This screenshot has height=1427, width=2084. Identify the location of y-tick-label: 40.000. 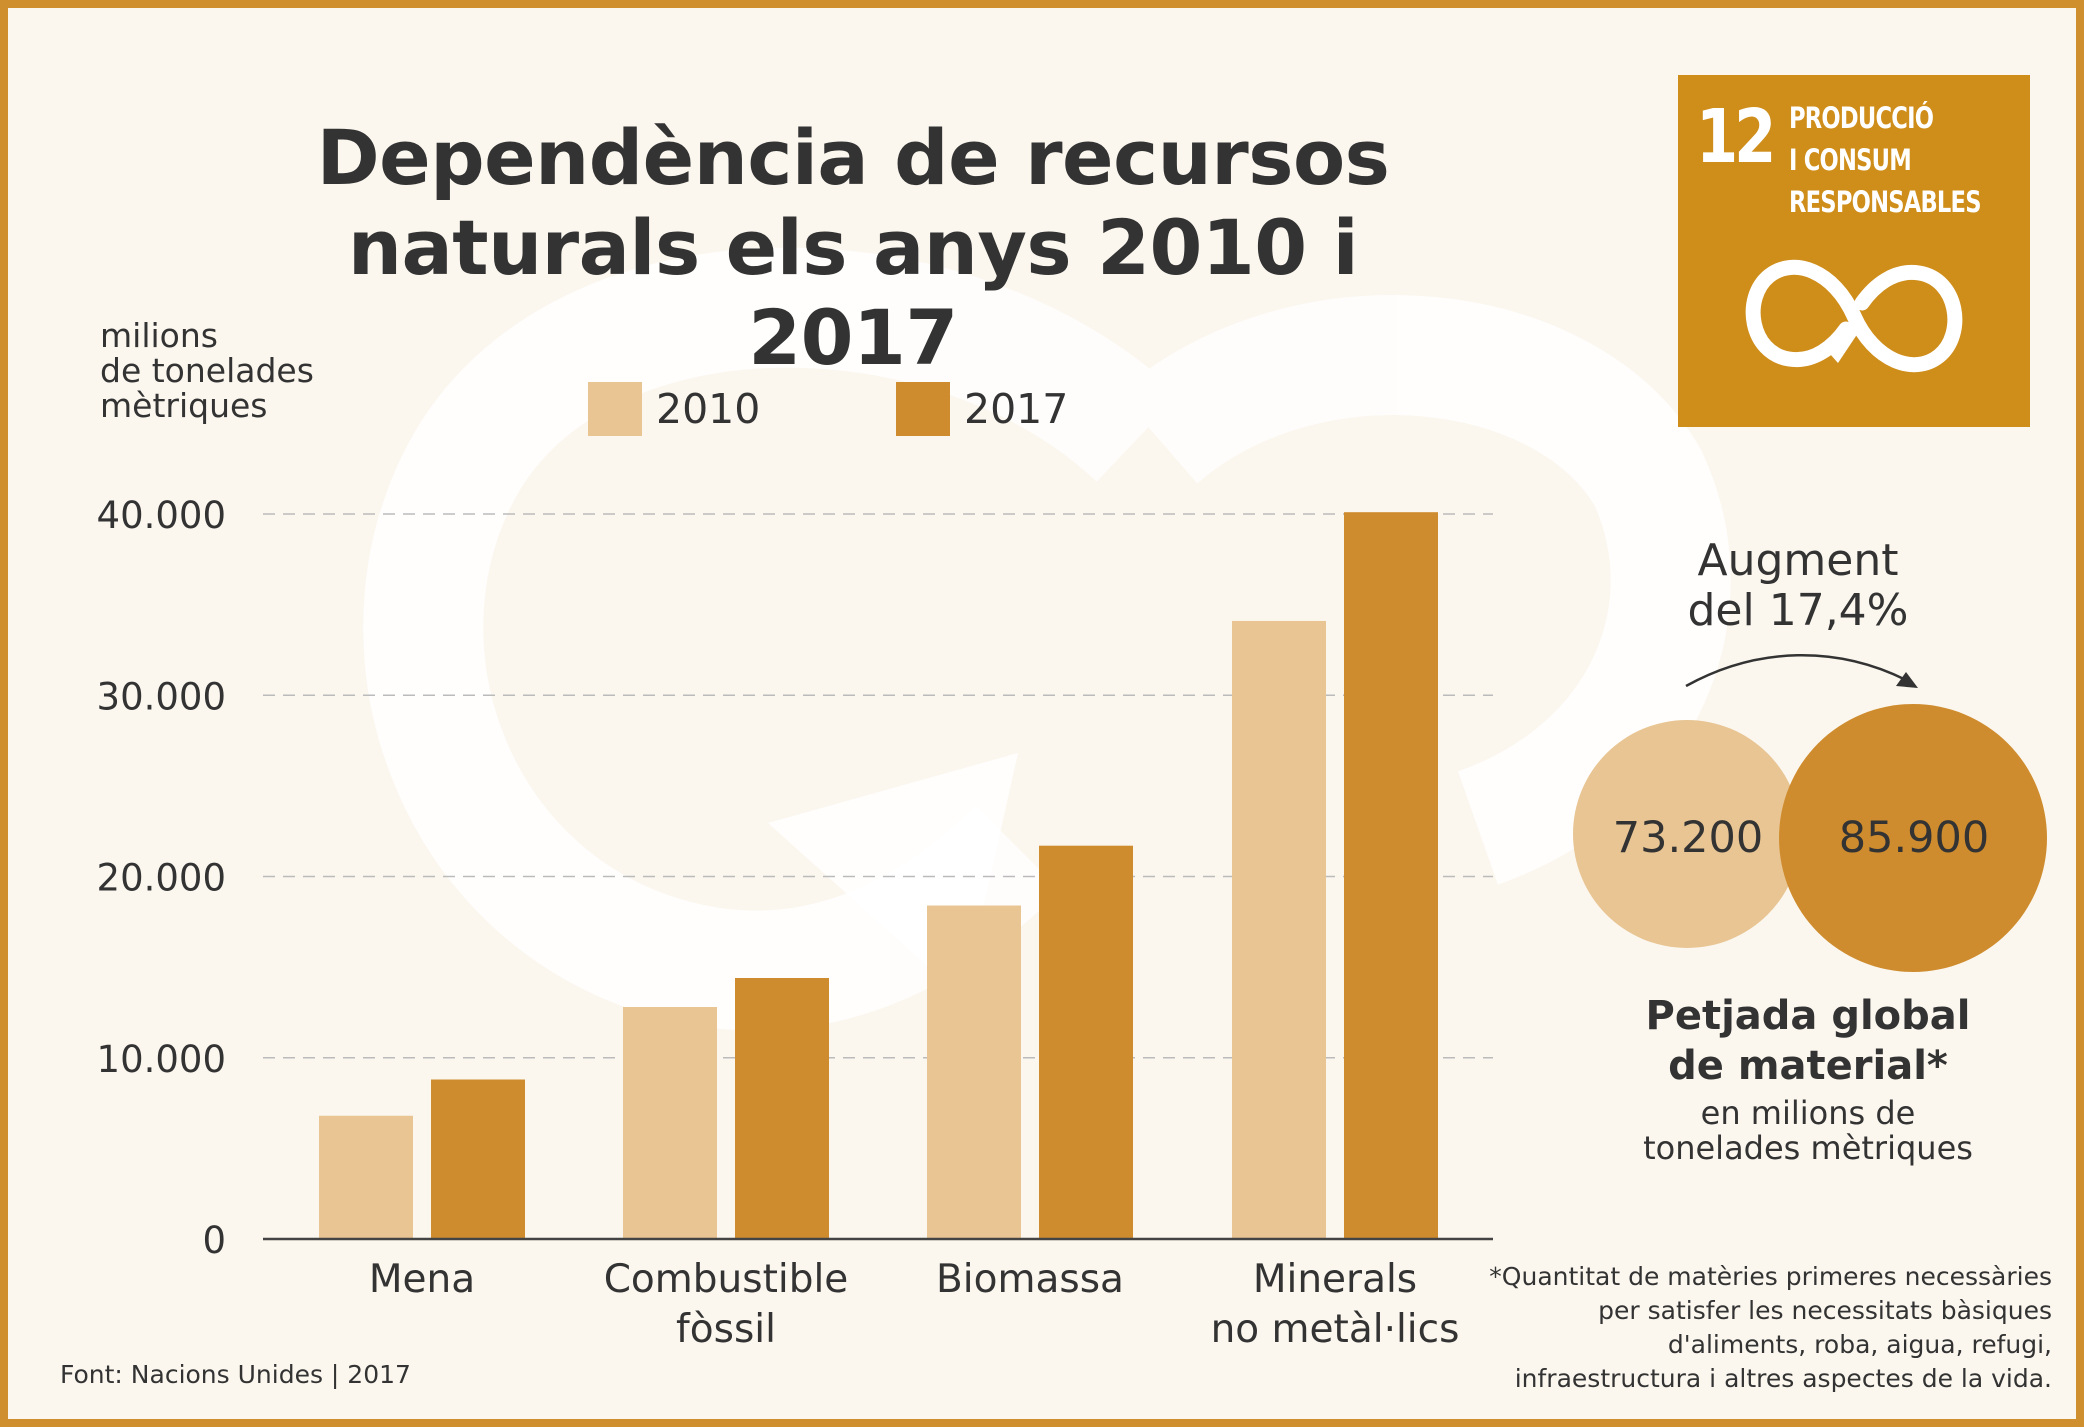
(161, 515).